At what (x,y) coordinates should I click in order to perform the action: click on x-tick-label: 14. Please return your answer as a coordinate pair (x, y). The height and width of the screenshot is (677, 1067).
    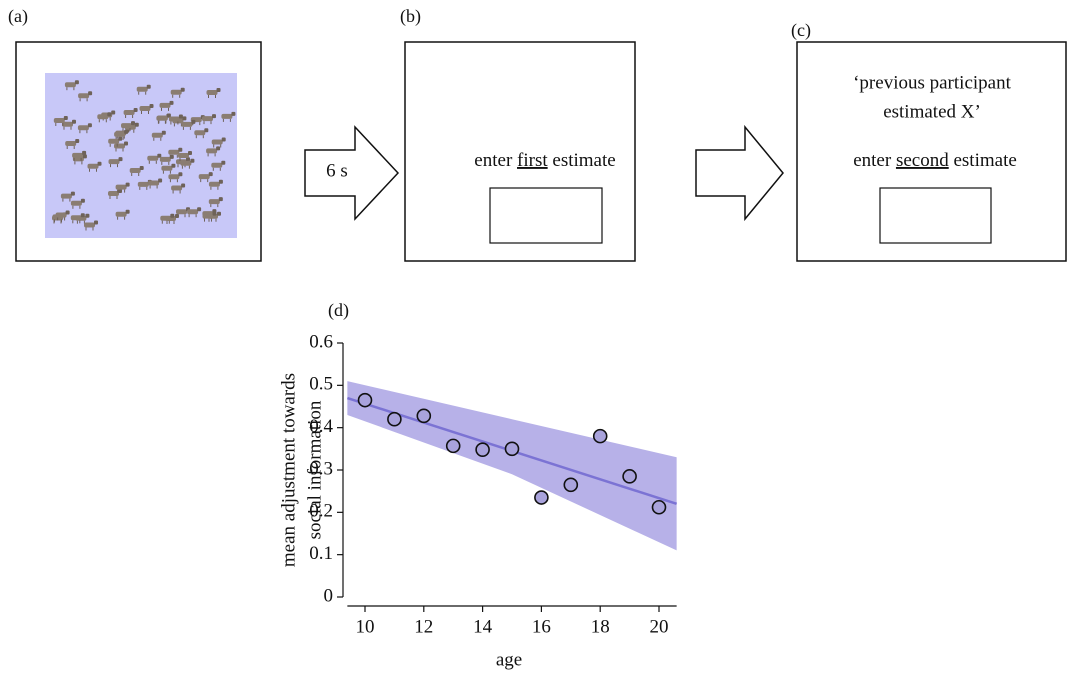
    Looking at the image, I should click on (483, 626).